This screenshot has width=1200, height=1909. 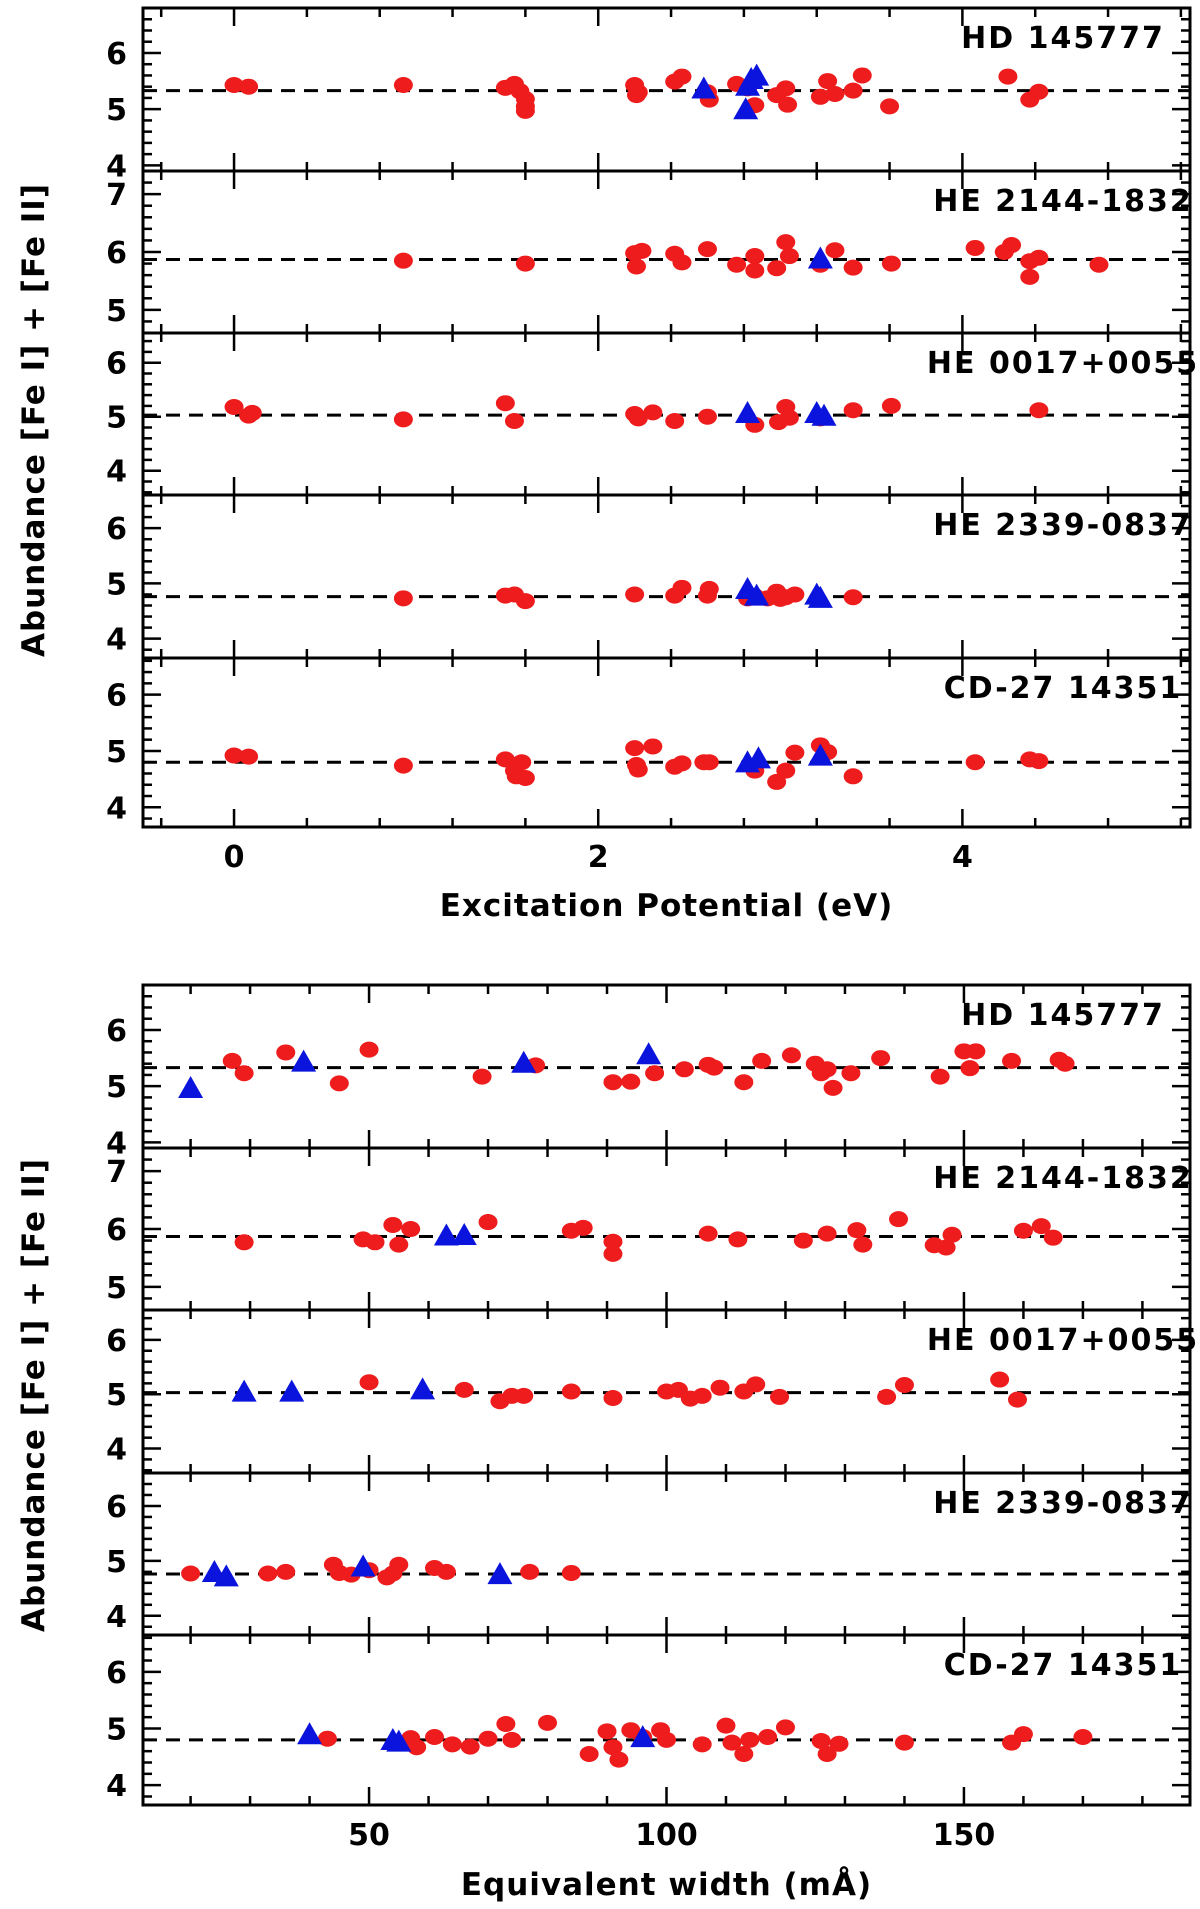 I want to click on star-name-label: HE 2144-1832, so click(x=1063, y=1178).